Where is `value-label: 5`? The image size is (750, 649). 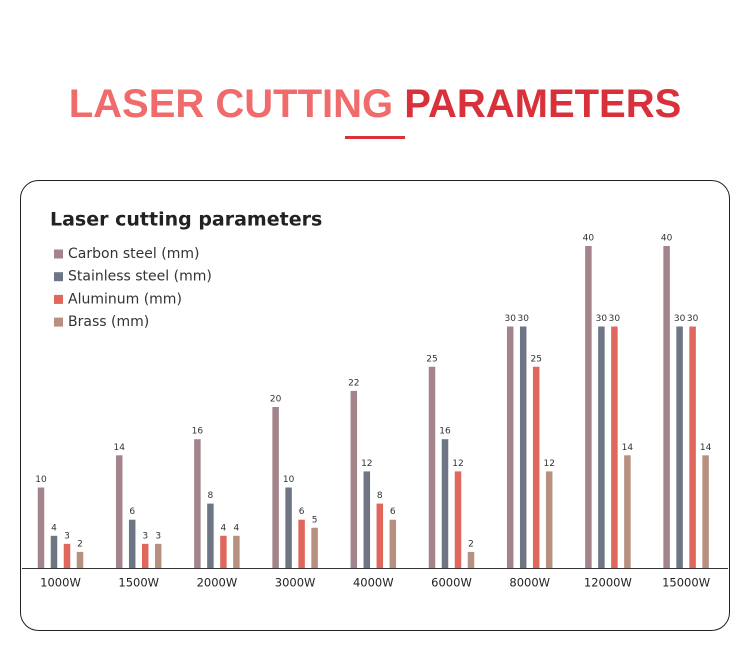 value-label: 5 is located at coordinates (315, 520).